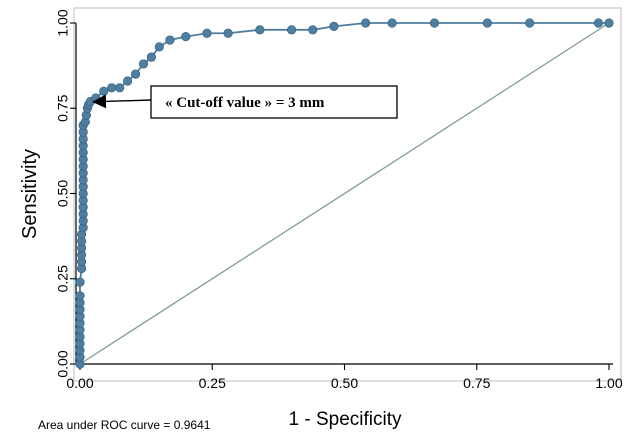  I want to click on annotation-arrow, so click(122, 101).